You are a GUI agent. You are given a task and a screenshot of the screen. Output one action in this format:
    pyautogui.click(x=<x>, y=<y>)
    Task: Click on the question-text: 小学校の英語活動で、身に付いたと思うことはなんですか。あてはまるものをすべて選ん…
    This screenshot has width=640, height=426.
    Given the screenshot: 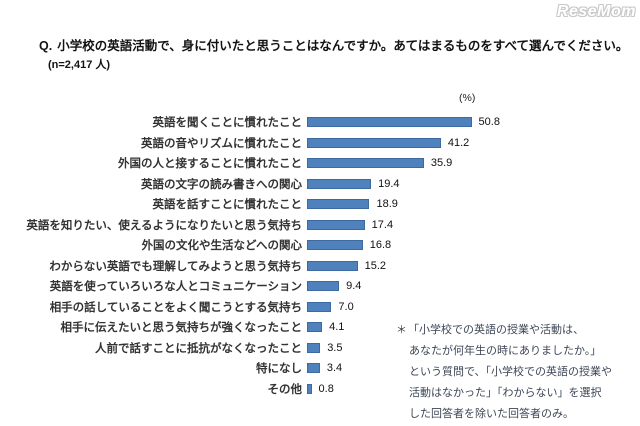 What is the action you would take?
    pyautogui.click(x=343, y=46)
    